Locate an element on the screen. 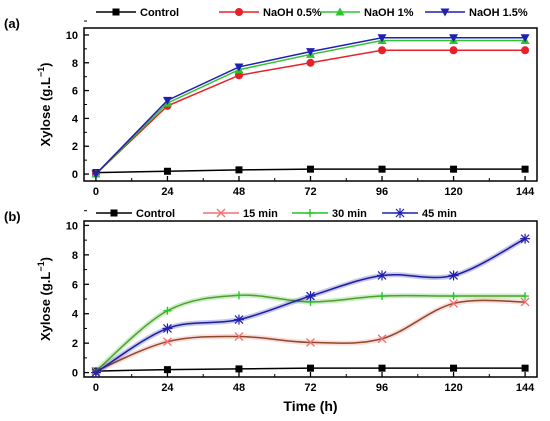 The image size is (550, 421). series-15-min is located at coordinates (310, 336).